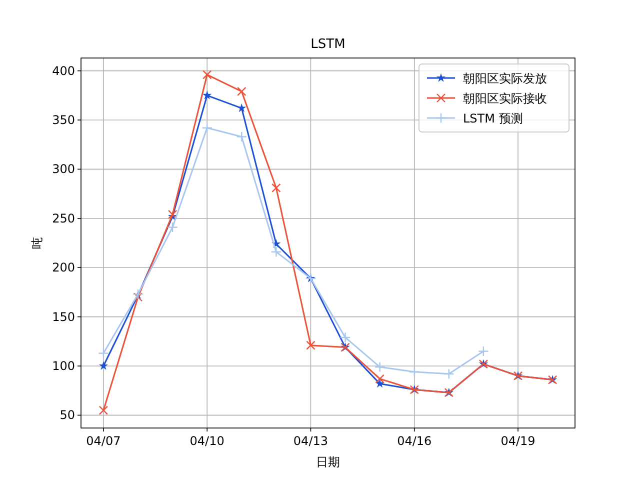 The height and width of the screenshot is (480, 640). What do you see at coordinates (518, 441) in the screenshot?
I see `x-tick-label: 04/19` at bounding box center [518, 441].